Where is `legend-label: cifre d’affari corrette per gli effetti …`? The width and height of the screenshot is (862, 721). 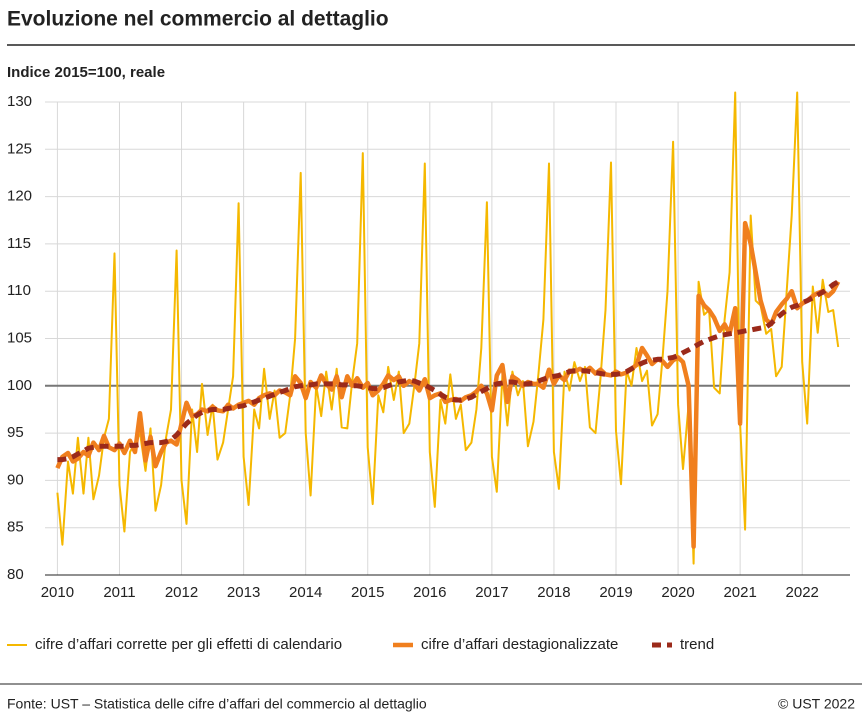 legend-label: cifre d’affari corrette per gli effetti … is located at coordinates (188, 644).